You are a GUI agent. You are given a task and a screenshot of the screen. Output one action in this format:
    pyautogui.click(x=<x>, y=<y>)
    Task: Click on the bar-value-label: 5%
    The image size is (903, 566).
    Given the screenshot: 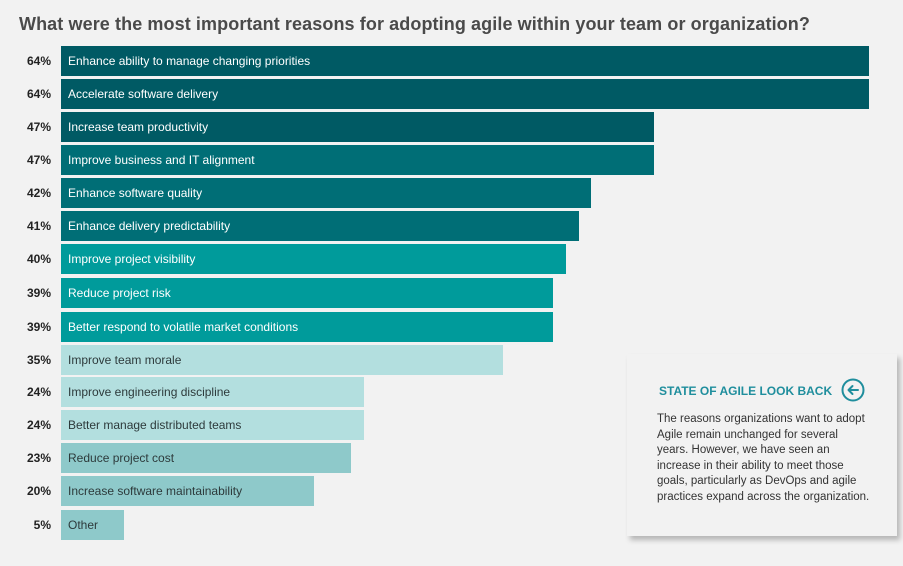 What is the action you would take?
    pyautogui.click(x=42, y=525)
    